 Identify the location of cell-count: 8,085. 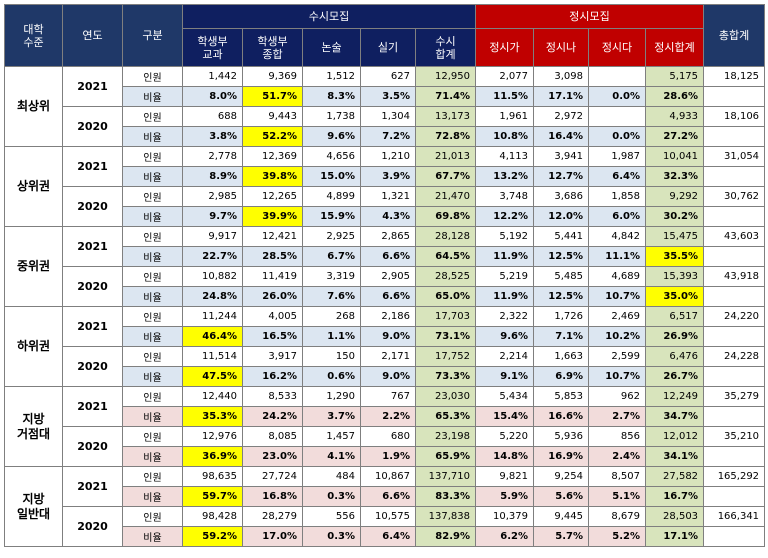
(272, 436).